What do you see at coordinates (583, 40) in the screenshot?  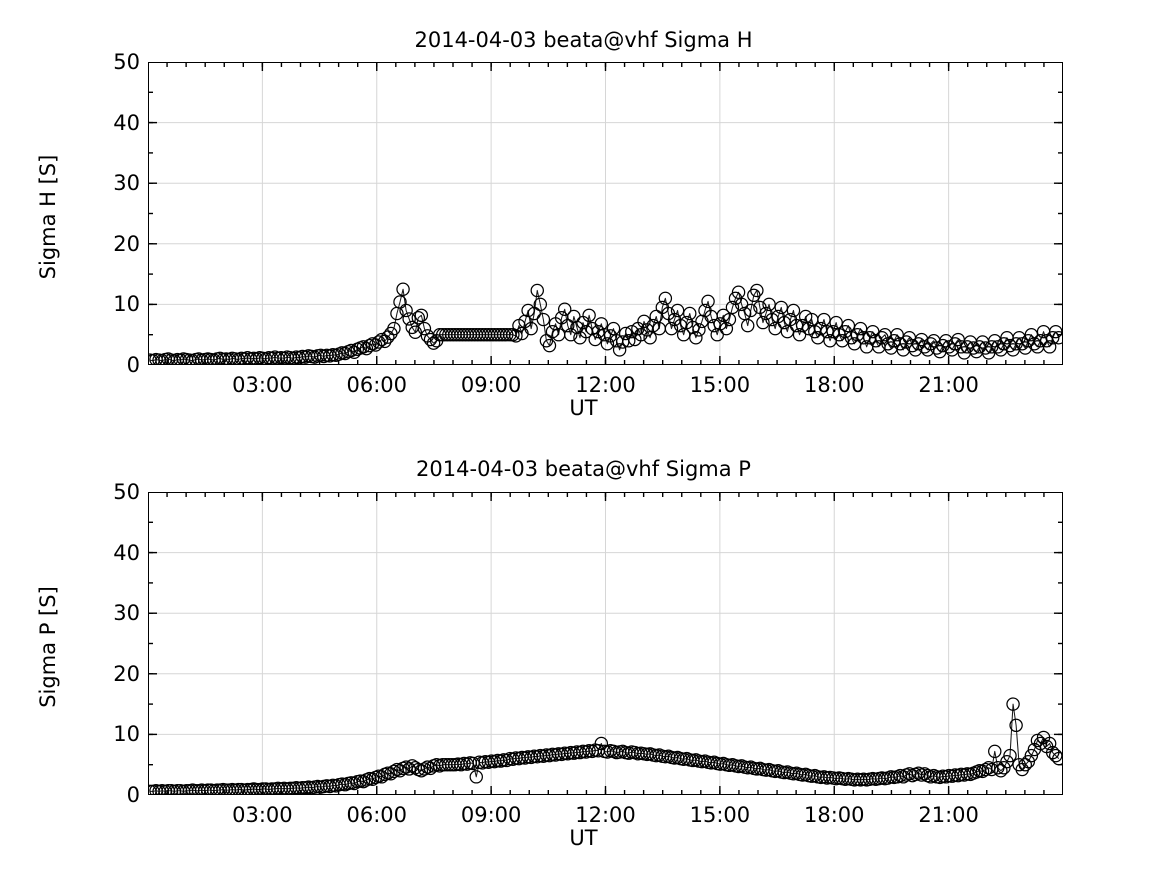 I see `subplot-title-sigma-h: 2014-04-03 beata@vhf Sigma H` at bounding box center [583, 40].